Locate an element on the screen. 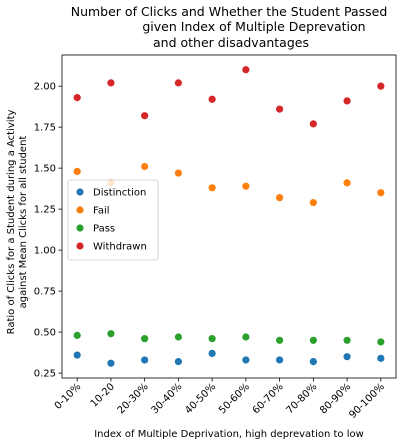 The height and width of the screenshot is (446, 405). x-tick-label: 60-70% is located at coordinates (268, 398).